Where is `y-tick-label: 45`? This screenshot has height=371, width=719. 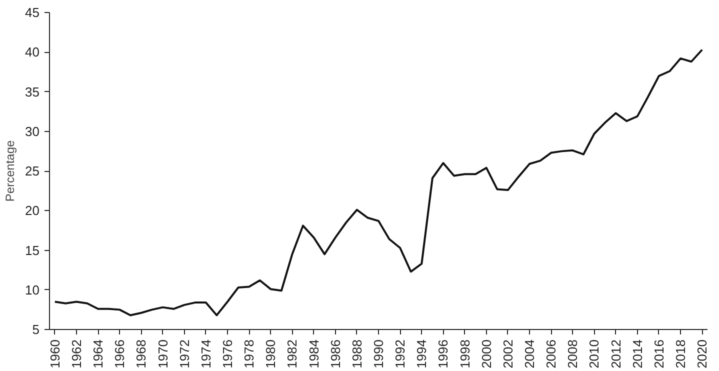
y-tick-label: 45 is located at coordinates (32, 12).